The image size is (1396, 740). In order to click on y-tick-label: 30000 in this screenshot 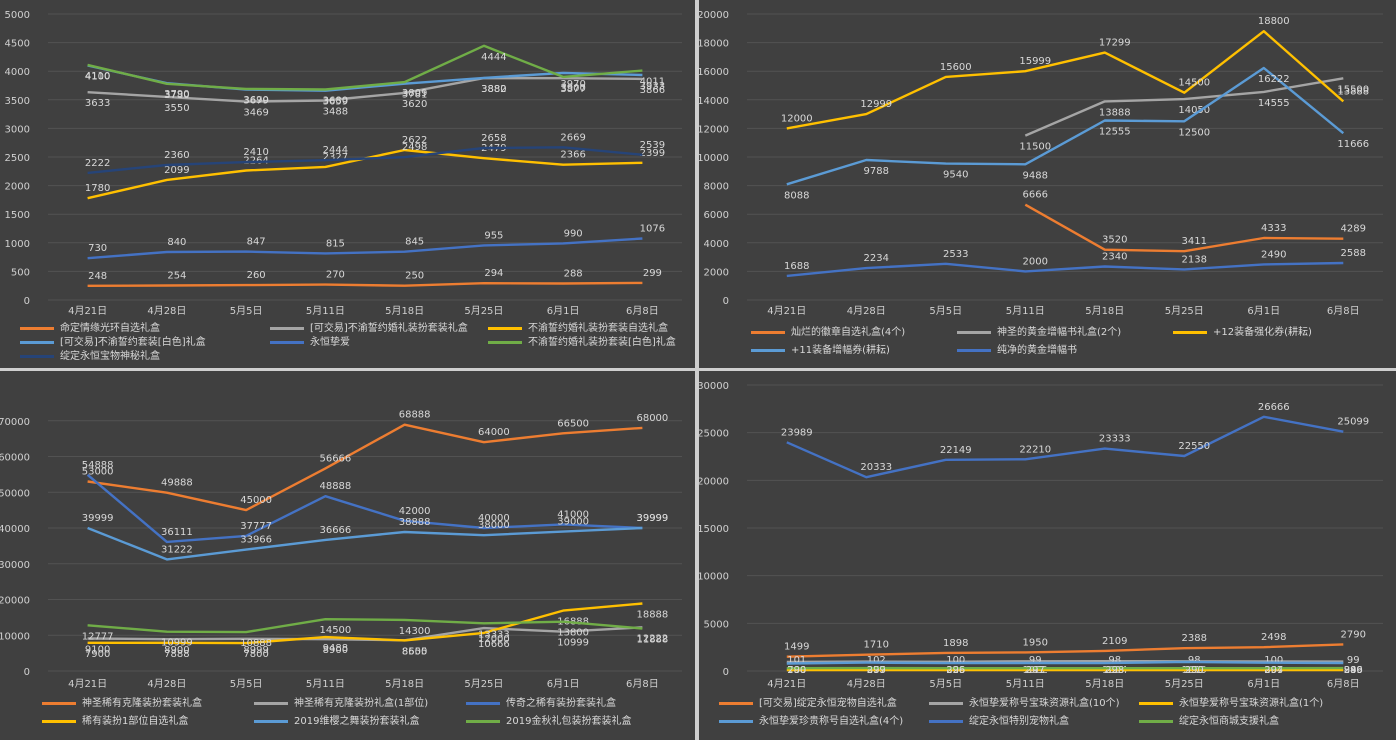, I will do `click(714, 386)`.